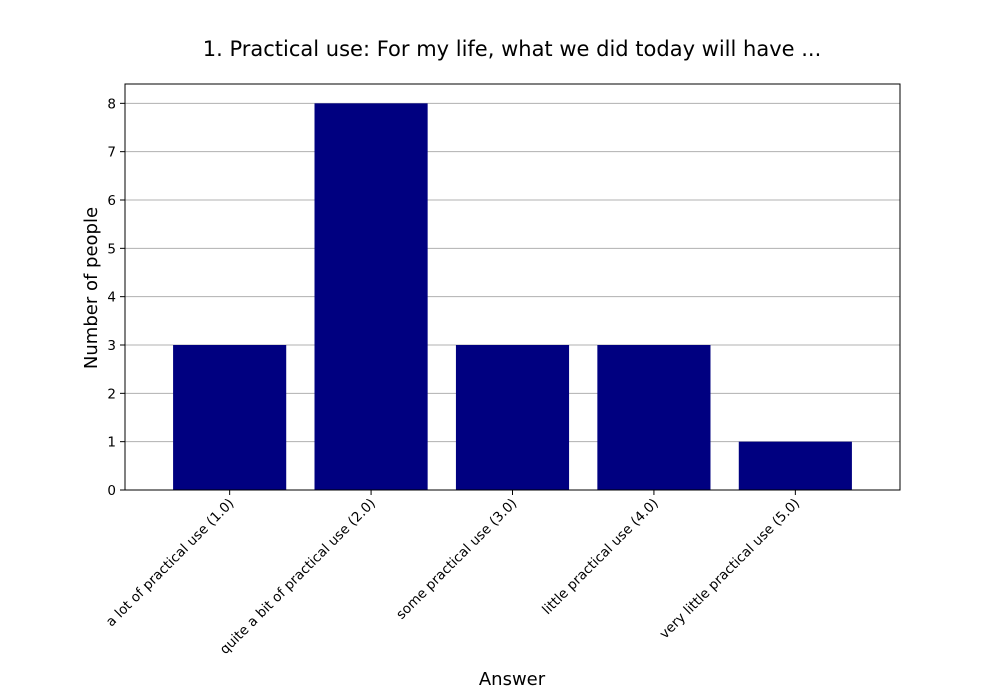 Image resolution: width=1000 pixels, height=700 pixels. What do you see at coordinates (111, 104) in the screenshot?
I see `y-tick-label: 8` at bounding box center [111, 104].